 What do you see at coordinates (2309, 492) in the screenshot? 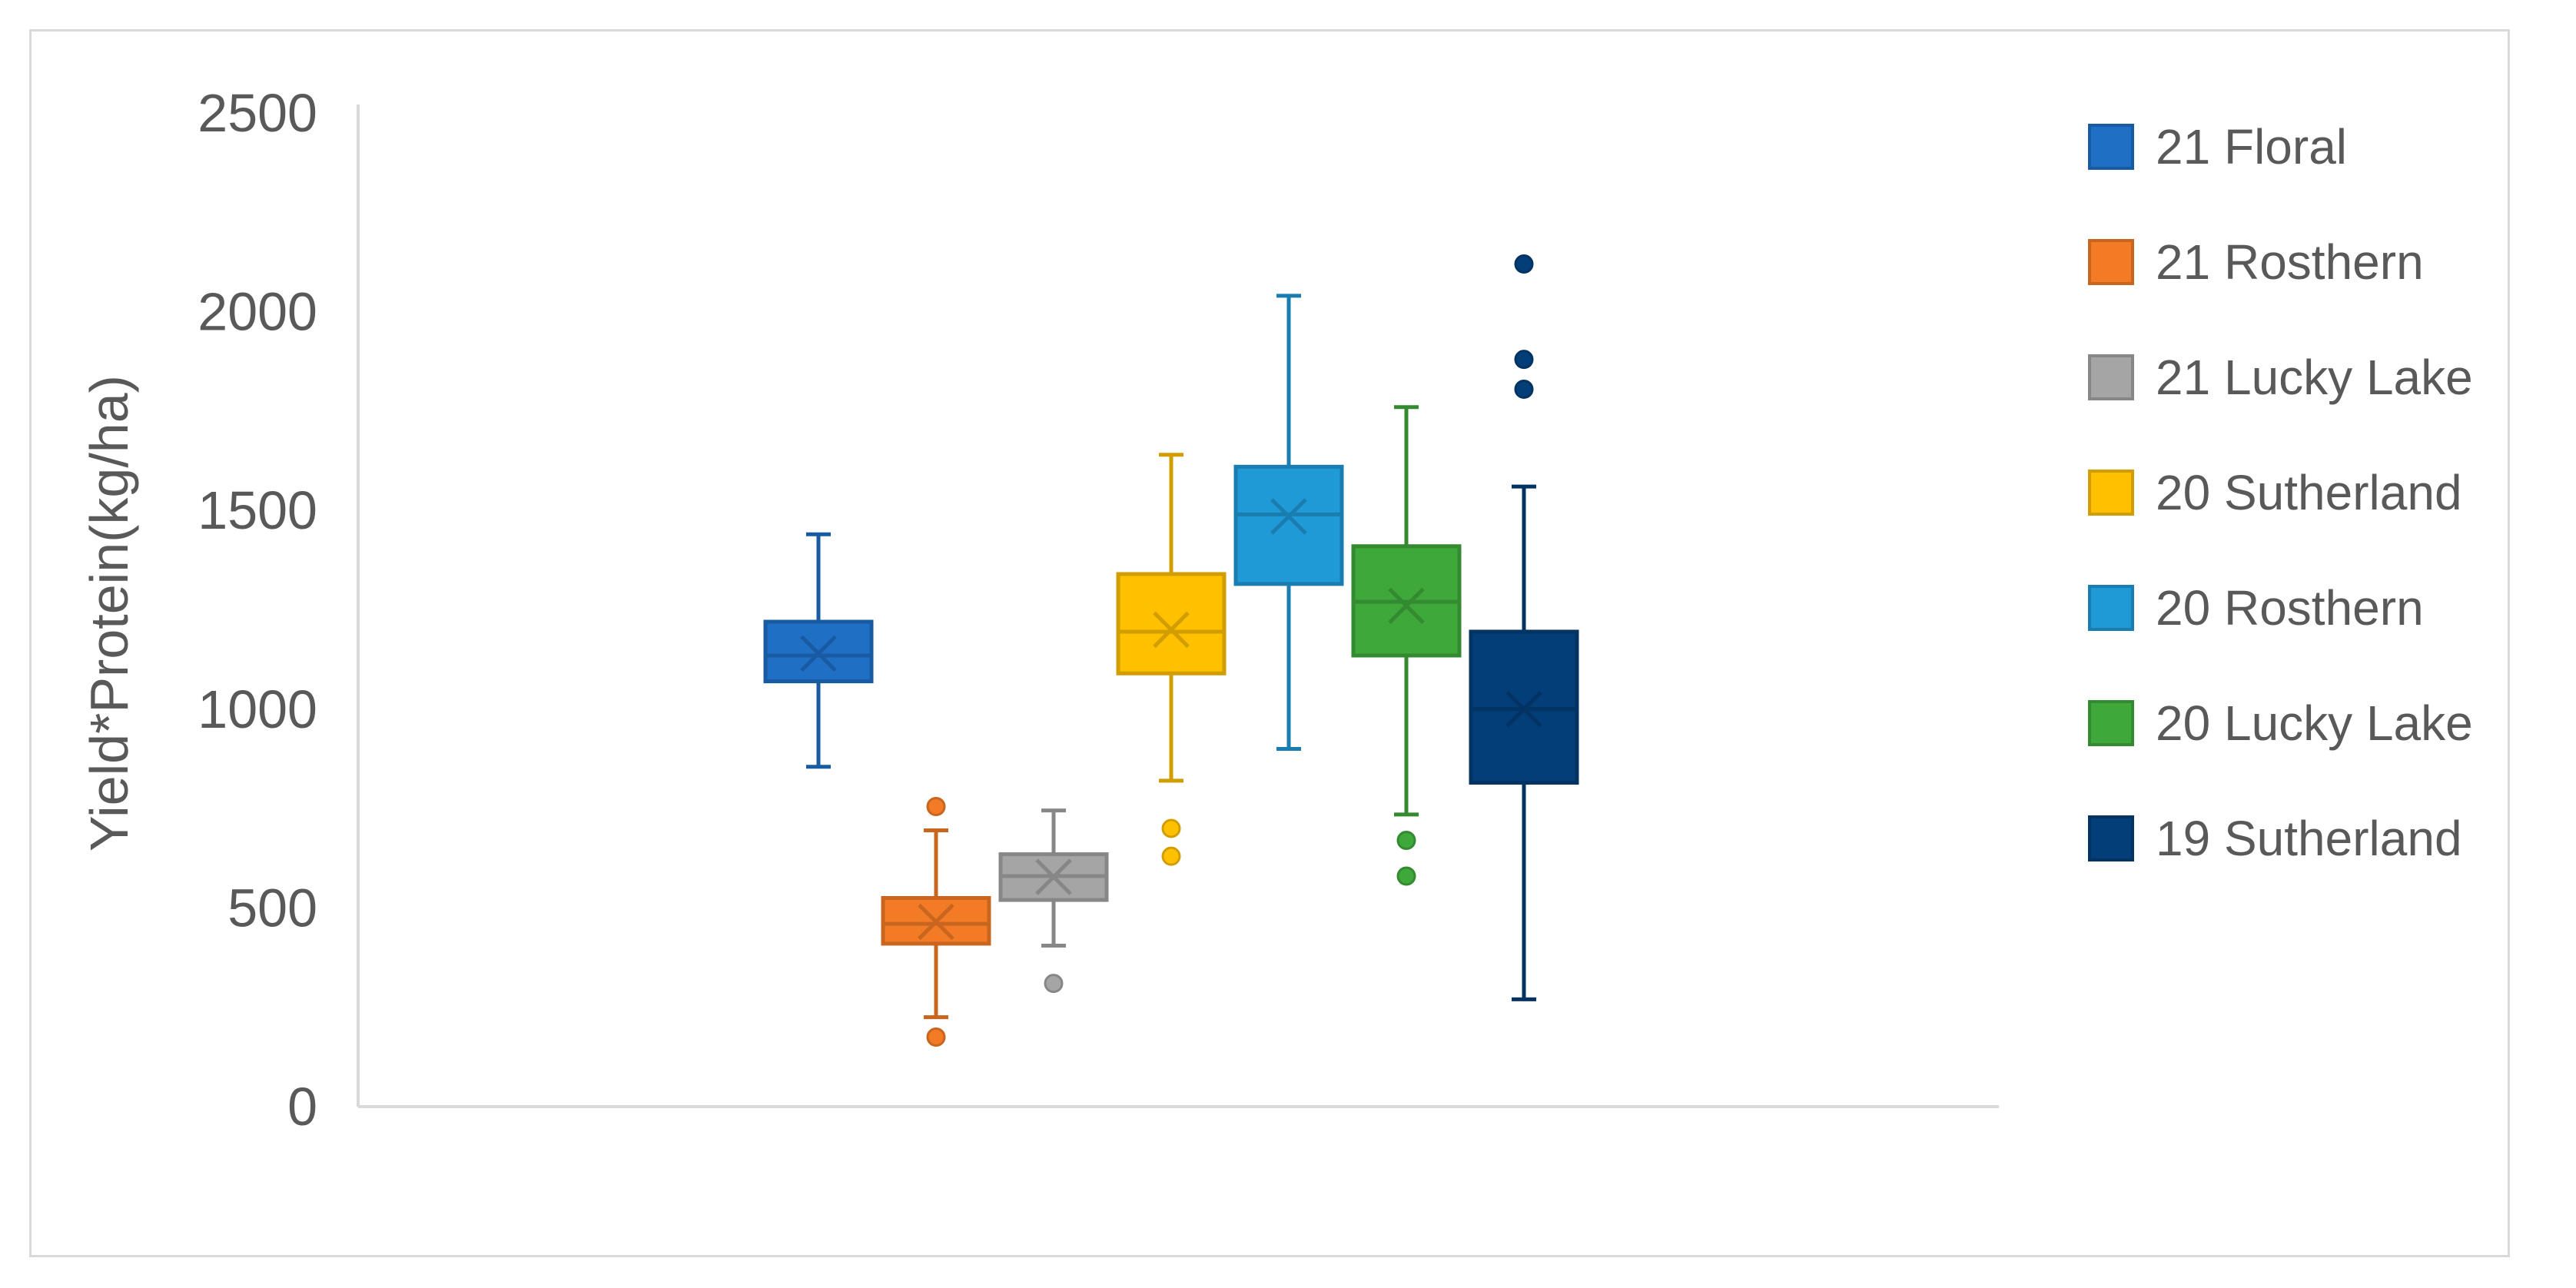
I see `legend-label: 20 Sutherland` at bounding box center [2309, 492].